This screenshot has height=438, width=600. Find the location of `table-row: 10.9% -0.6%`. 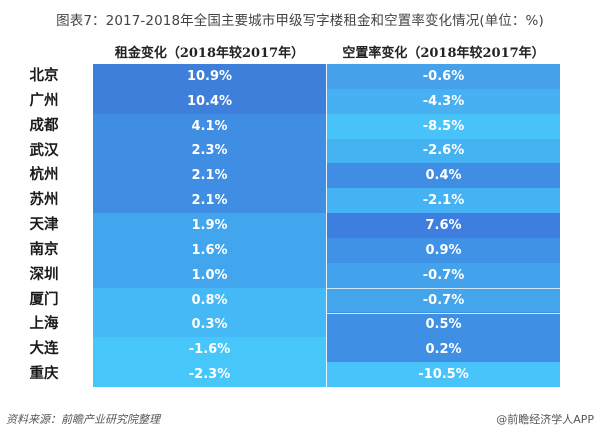

table-row: 10.9% -0.6% is located at coordinates (326, 76).